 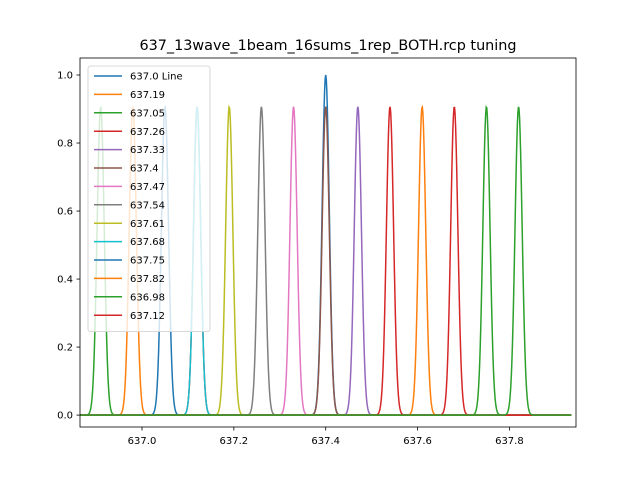 I want to click on legend-label: 637.47, so click(x=147, y=187).